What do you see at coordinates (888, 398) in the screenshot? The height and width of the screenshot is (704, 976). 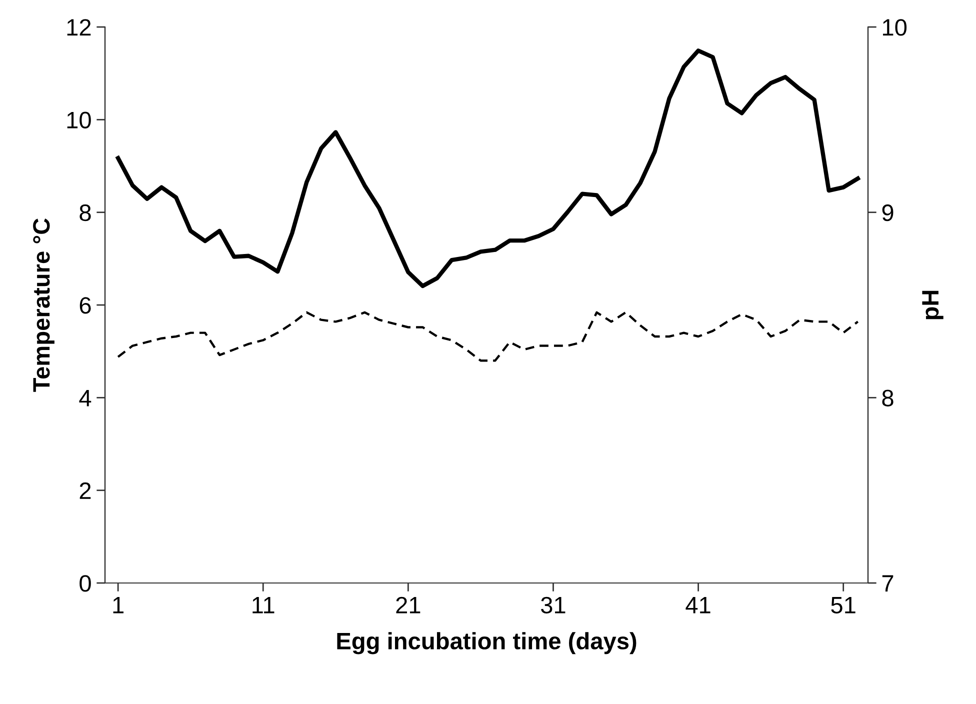 I see `y2-tick-label: 8` at bounding box center [888, 398].